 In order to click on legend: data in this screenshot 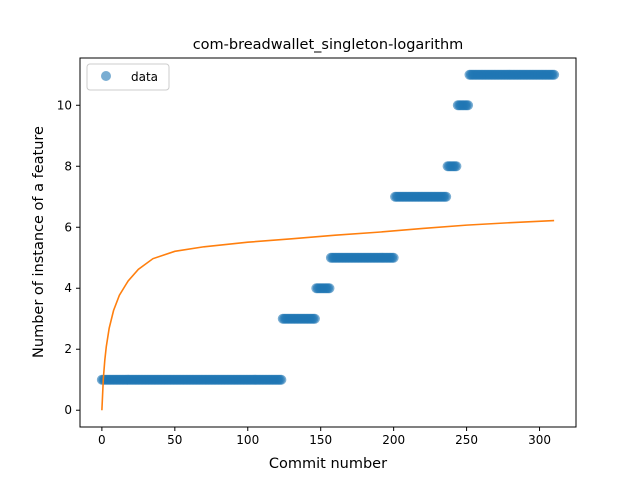, I will do `click(128, 77)`.